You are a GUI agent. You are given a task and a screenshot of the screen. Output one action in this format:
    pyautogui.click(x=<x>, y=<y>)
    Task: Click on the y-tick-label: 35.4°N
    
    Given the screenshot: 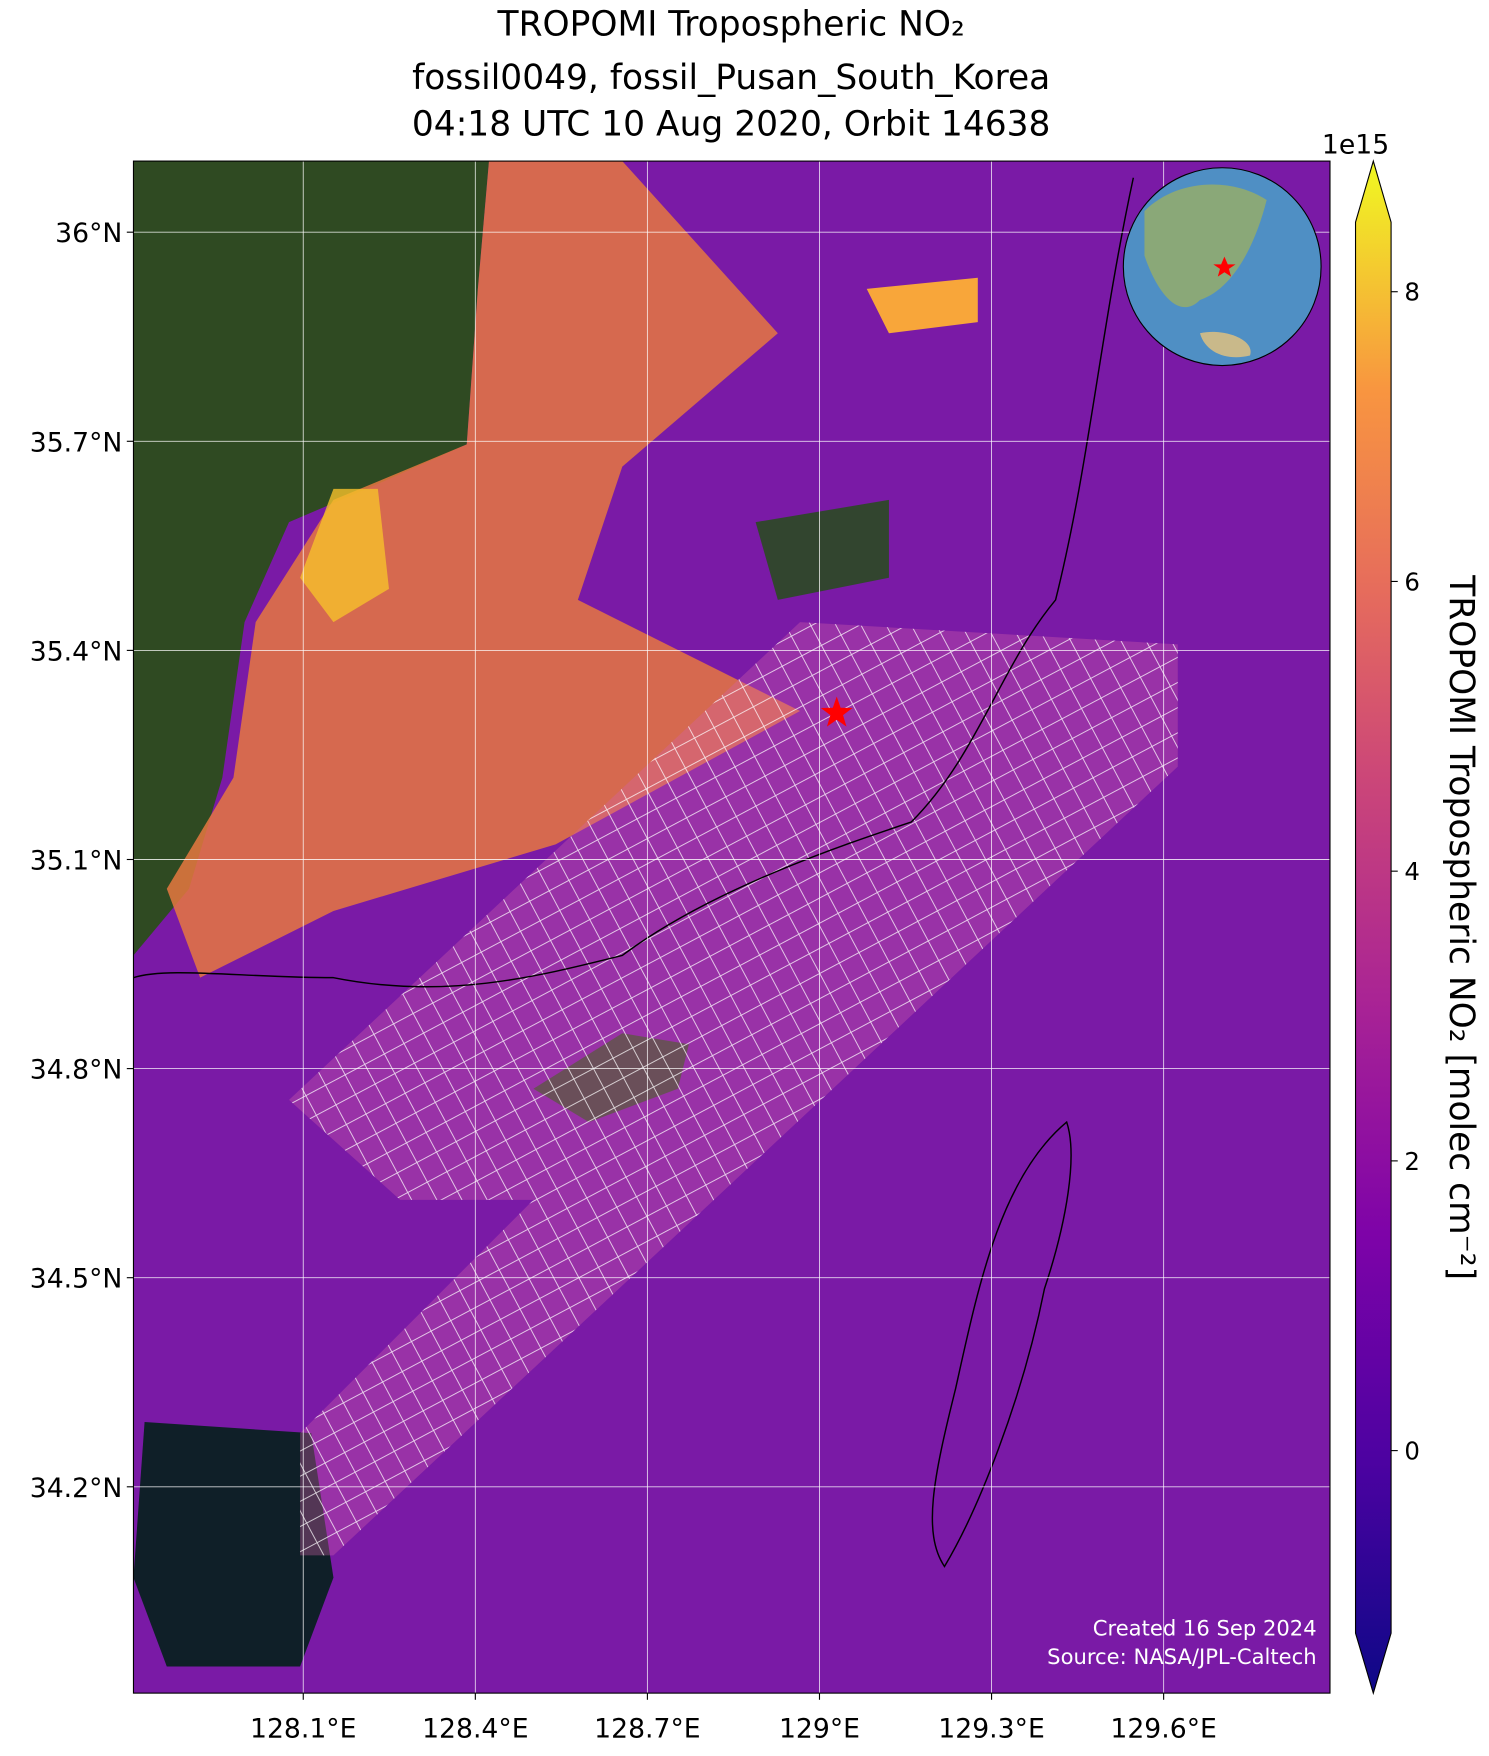 What is the action you would take?
    pyautogui.click(x=76, y=651)
    